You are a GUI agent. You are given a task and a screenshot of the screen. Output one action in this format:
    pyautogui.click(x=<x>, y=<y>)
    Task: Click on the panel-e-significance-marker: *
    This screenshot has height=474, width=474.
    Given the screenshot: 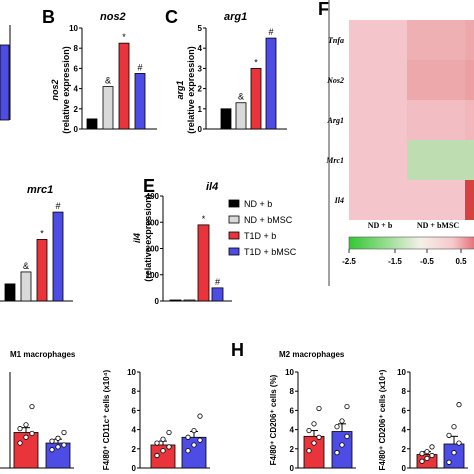 What is the action you would take?
    pyautogui.click(x=204, y=219)
    